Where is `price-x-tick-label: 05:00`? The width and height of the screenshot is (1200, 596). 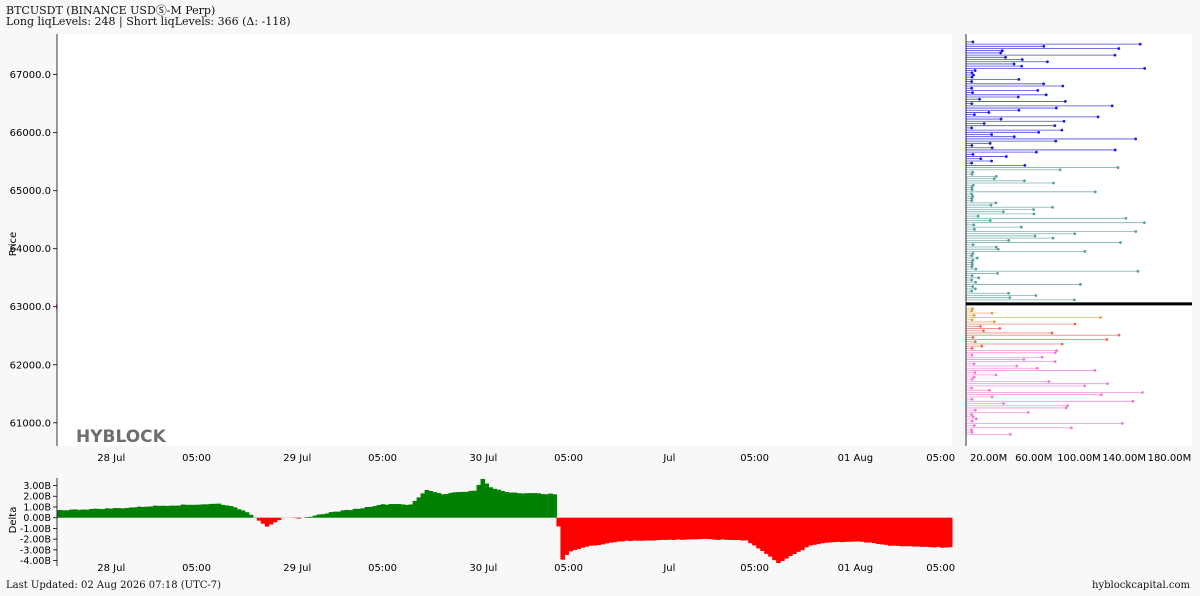 price-x-tick-label: 05:00 is located at coordinates (940, 458).